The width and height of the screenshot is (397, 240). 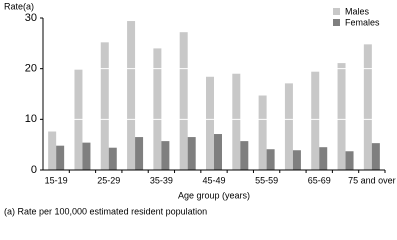 I want to click on y-tick-label: 20, so click(x=31, y=69).